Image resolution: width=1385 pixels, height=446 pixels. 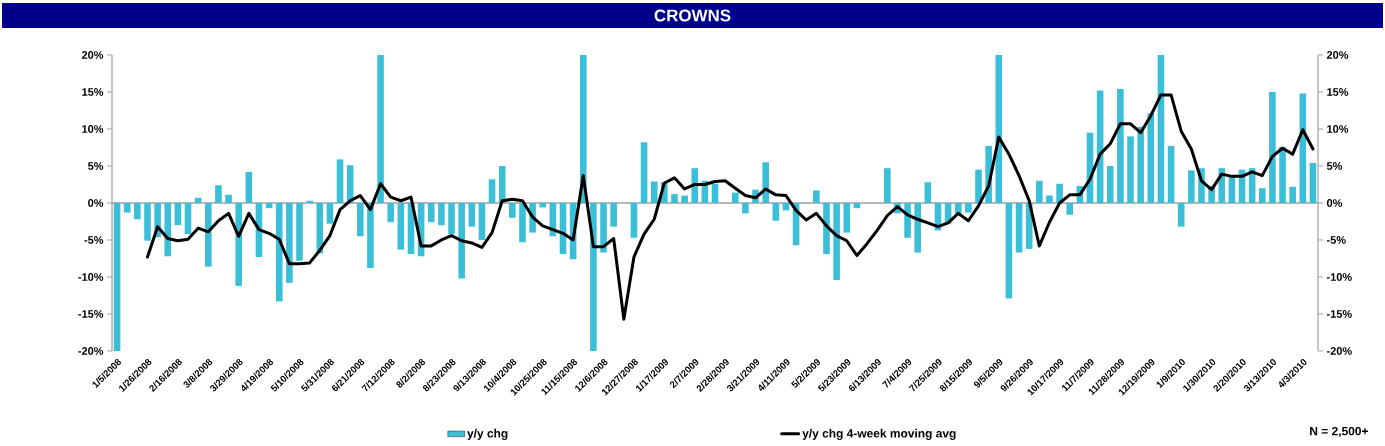 What do you see at coordinates (93, 129) in the screenshot?
I see `y-tick-label: 10%` at bounding box center [93, 129].